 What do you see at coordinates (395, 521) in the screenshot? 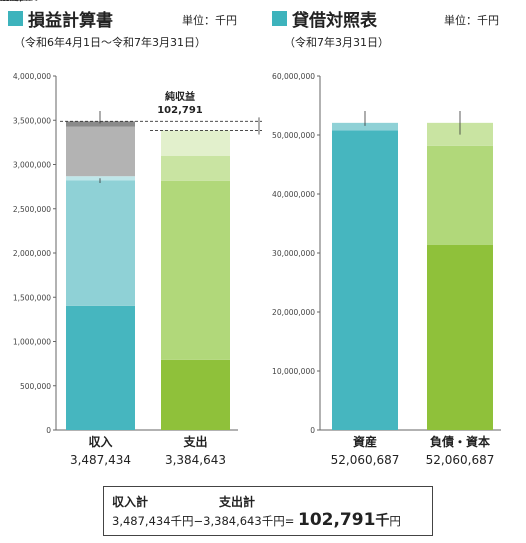
I see `net-income-unit-small: 円` at bounding box center [395, 521].